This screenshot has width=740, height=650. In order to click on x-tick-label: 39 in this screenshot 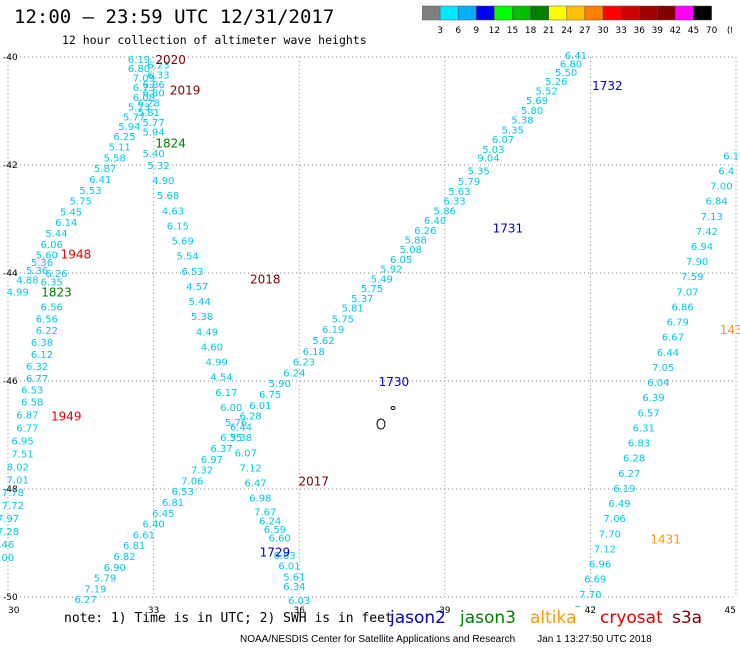, I will do `click(445, 611)`.